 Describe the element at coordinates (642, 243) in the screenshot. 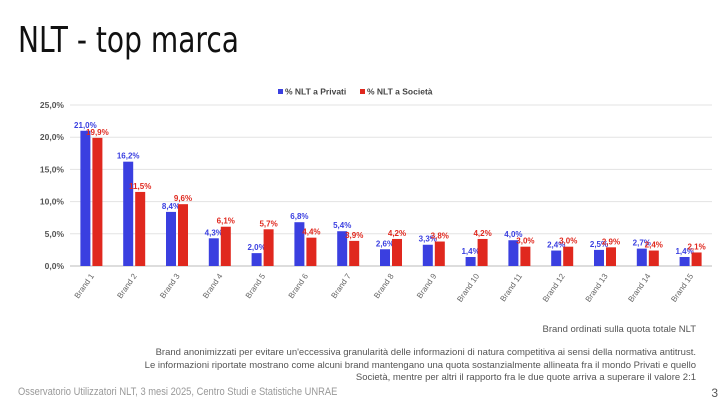

I see `data-label: 2,7%` at that location.